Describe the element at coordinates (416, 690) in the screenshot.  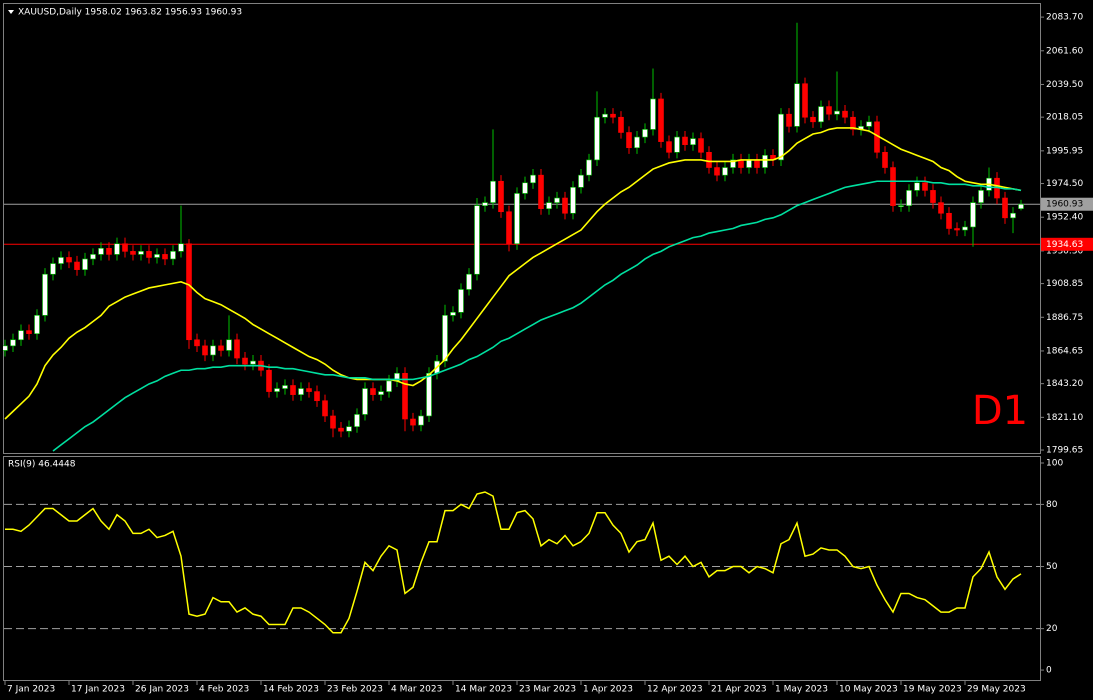
I see `x-tick-label: 4 Mar 2023` at that location.